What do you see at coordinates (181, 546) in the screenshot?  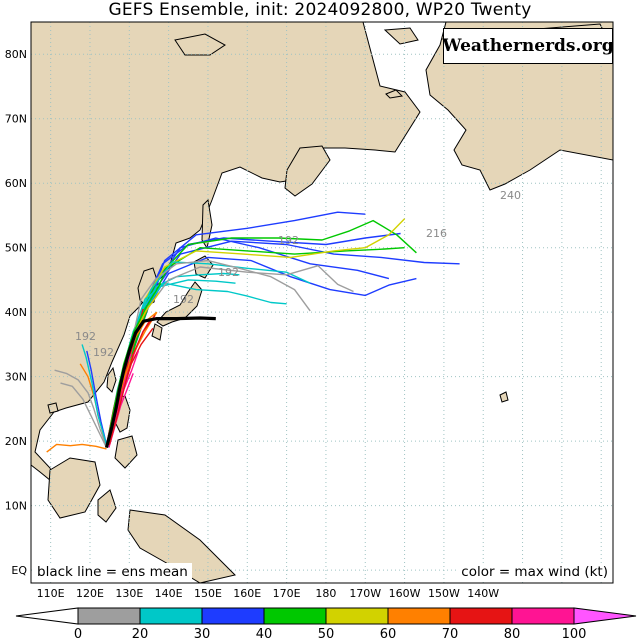 I see `new-guinea-island` at bounding box center [181, 546].